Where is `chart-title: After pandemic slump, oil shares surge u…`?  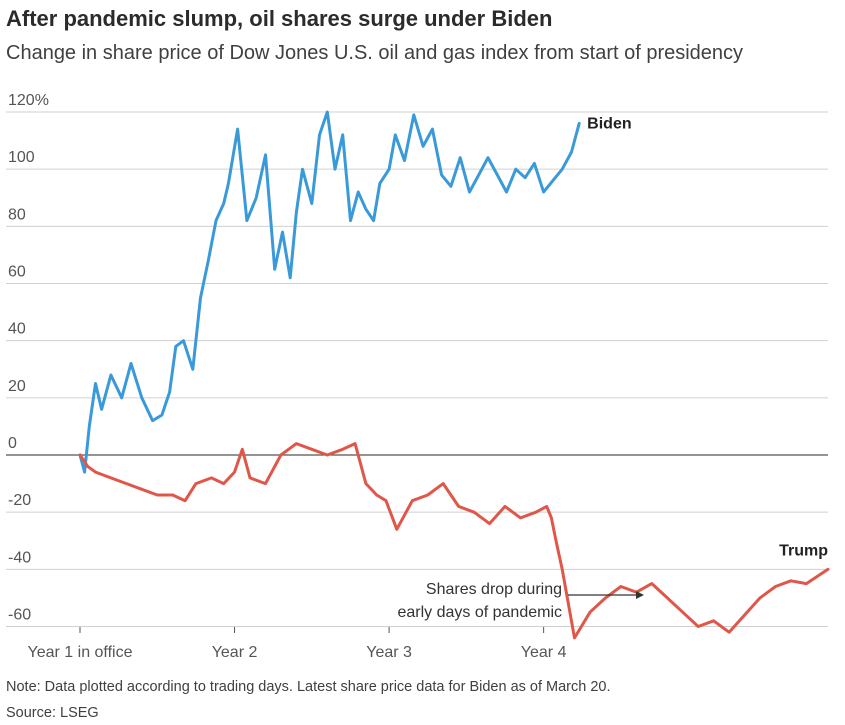 chart-title: After pandemic slump, oil shares surge u… is located at coordinates (279, 18).